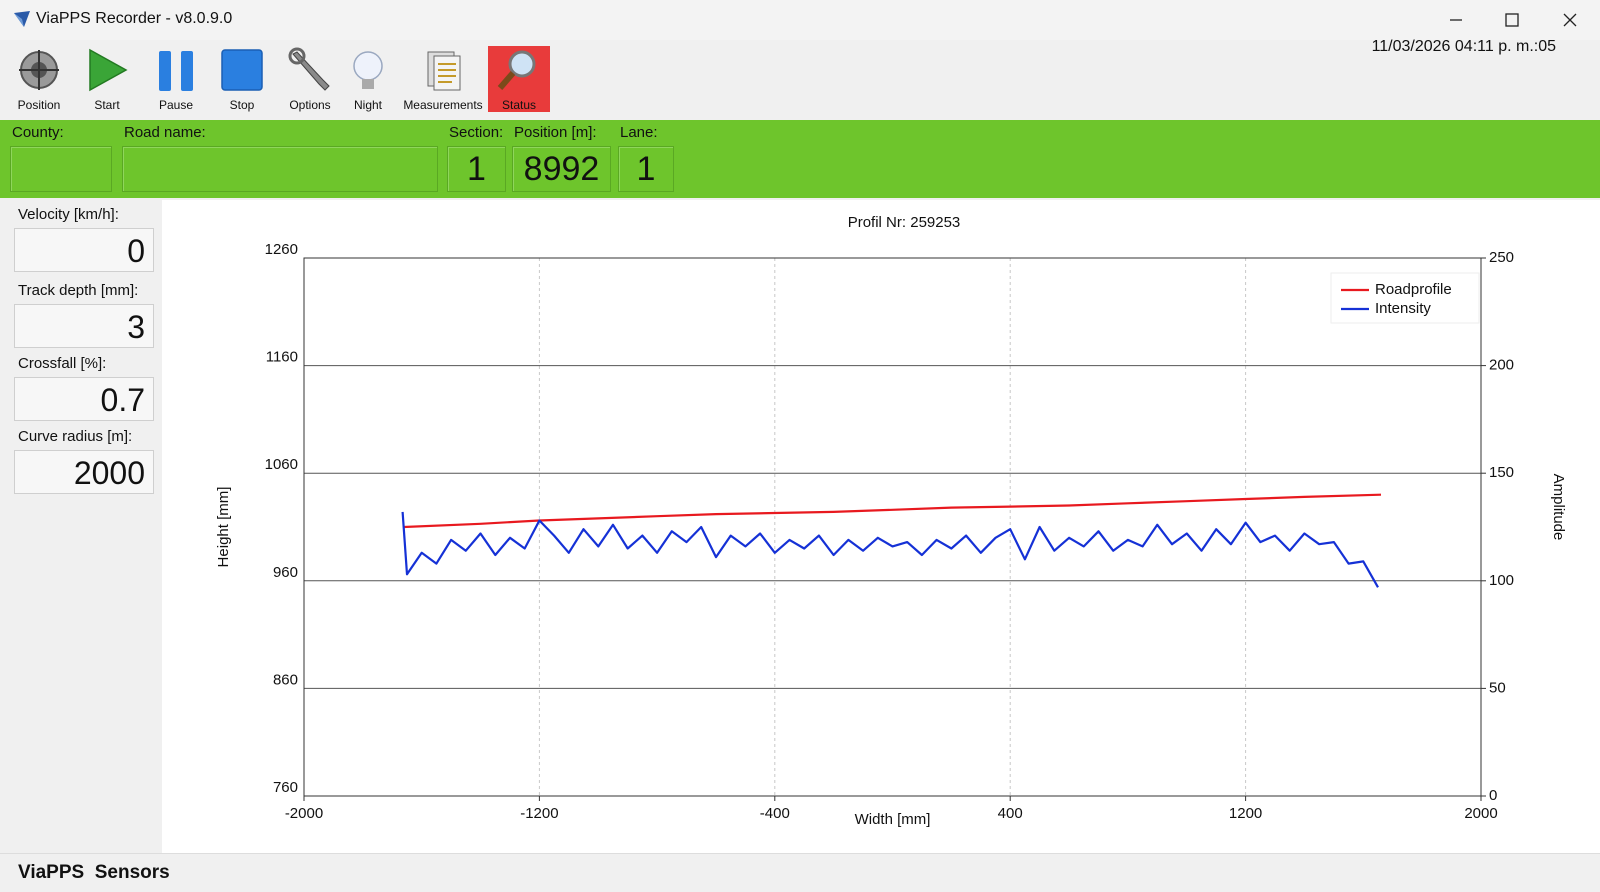 The height and width of the screenshot is (892, 1600). I want to click on y-tick-label: 960, so click(285, 572).